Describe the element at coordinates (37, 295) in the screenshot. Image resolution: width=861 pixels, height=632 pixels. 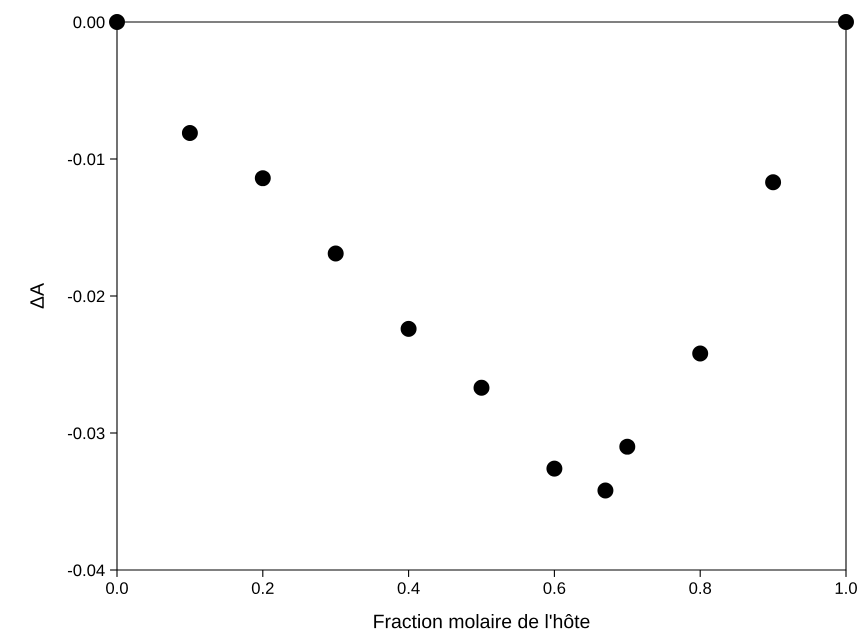
I see `y-axis-title: ΔA` at that location.